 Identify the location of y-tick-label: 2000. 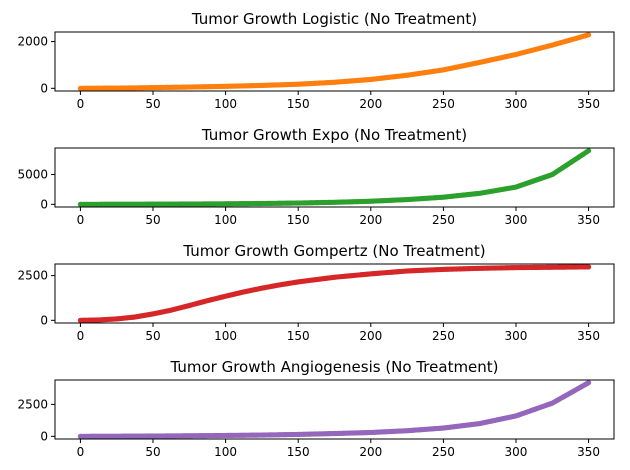
(32, 42).